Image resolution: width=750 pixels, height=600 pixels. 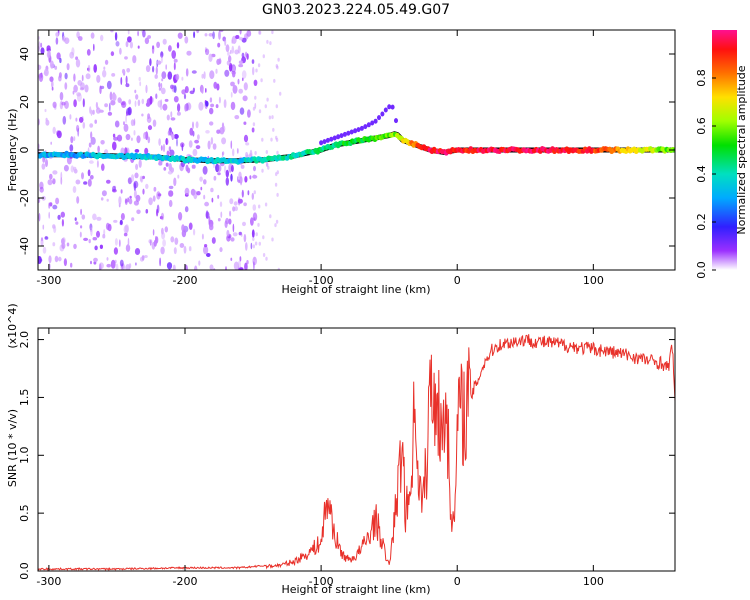 What do you see at coordinates (701, 174) in the screenshot?
I see `colorbar-tick-label: 0.4` at bounding box center [701, 174].